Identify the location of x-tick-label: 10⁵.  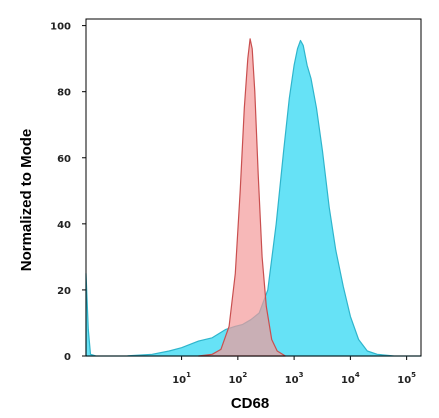
(406, 378).